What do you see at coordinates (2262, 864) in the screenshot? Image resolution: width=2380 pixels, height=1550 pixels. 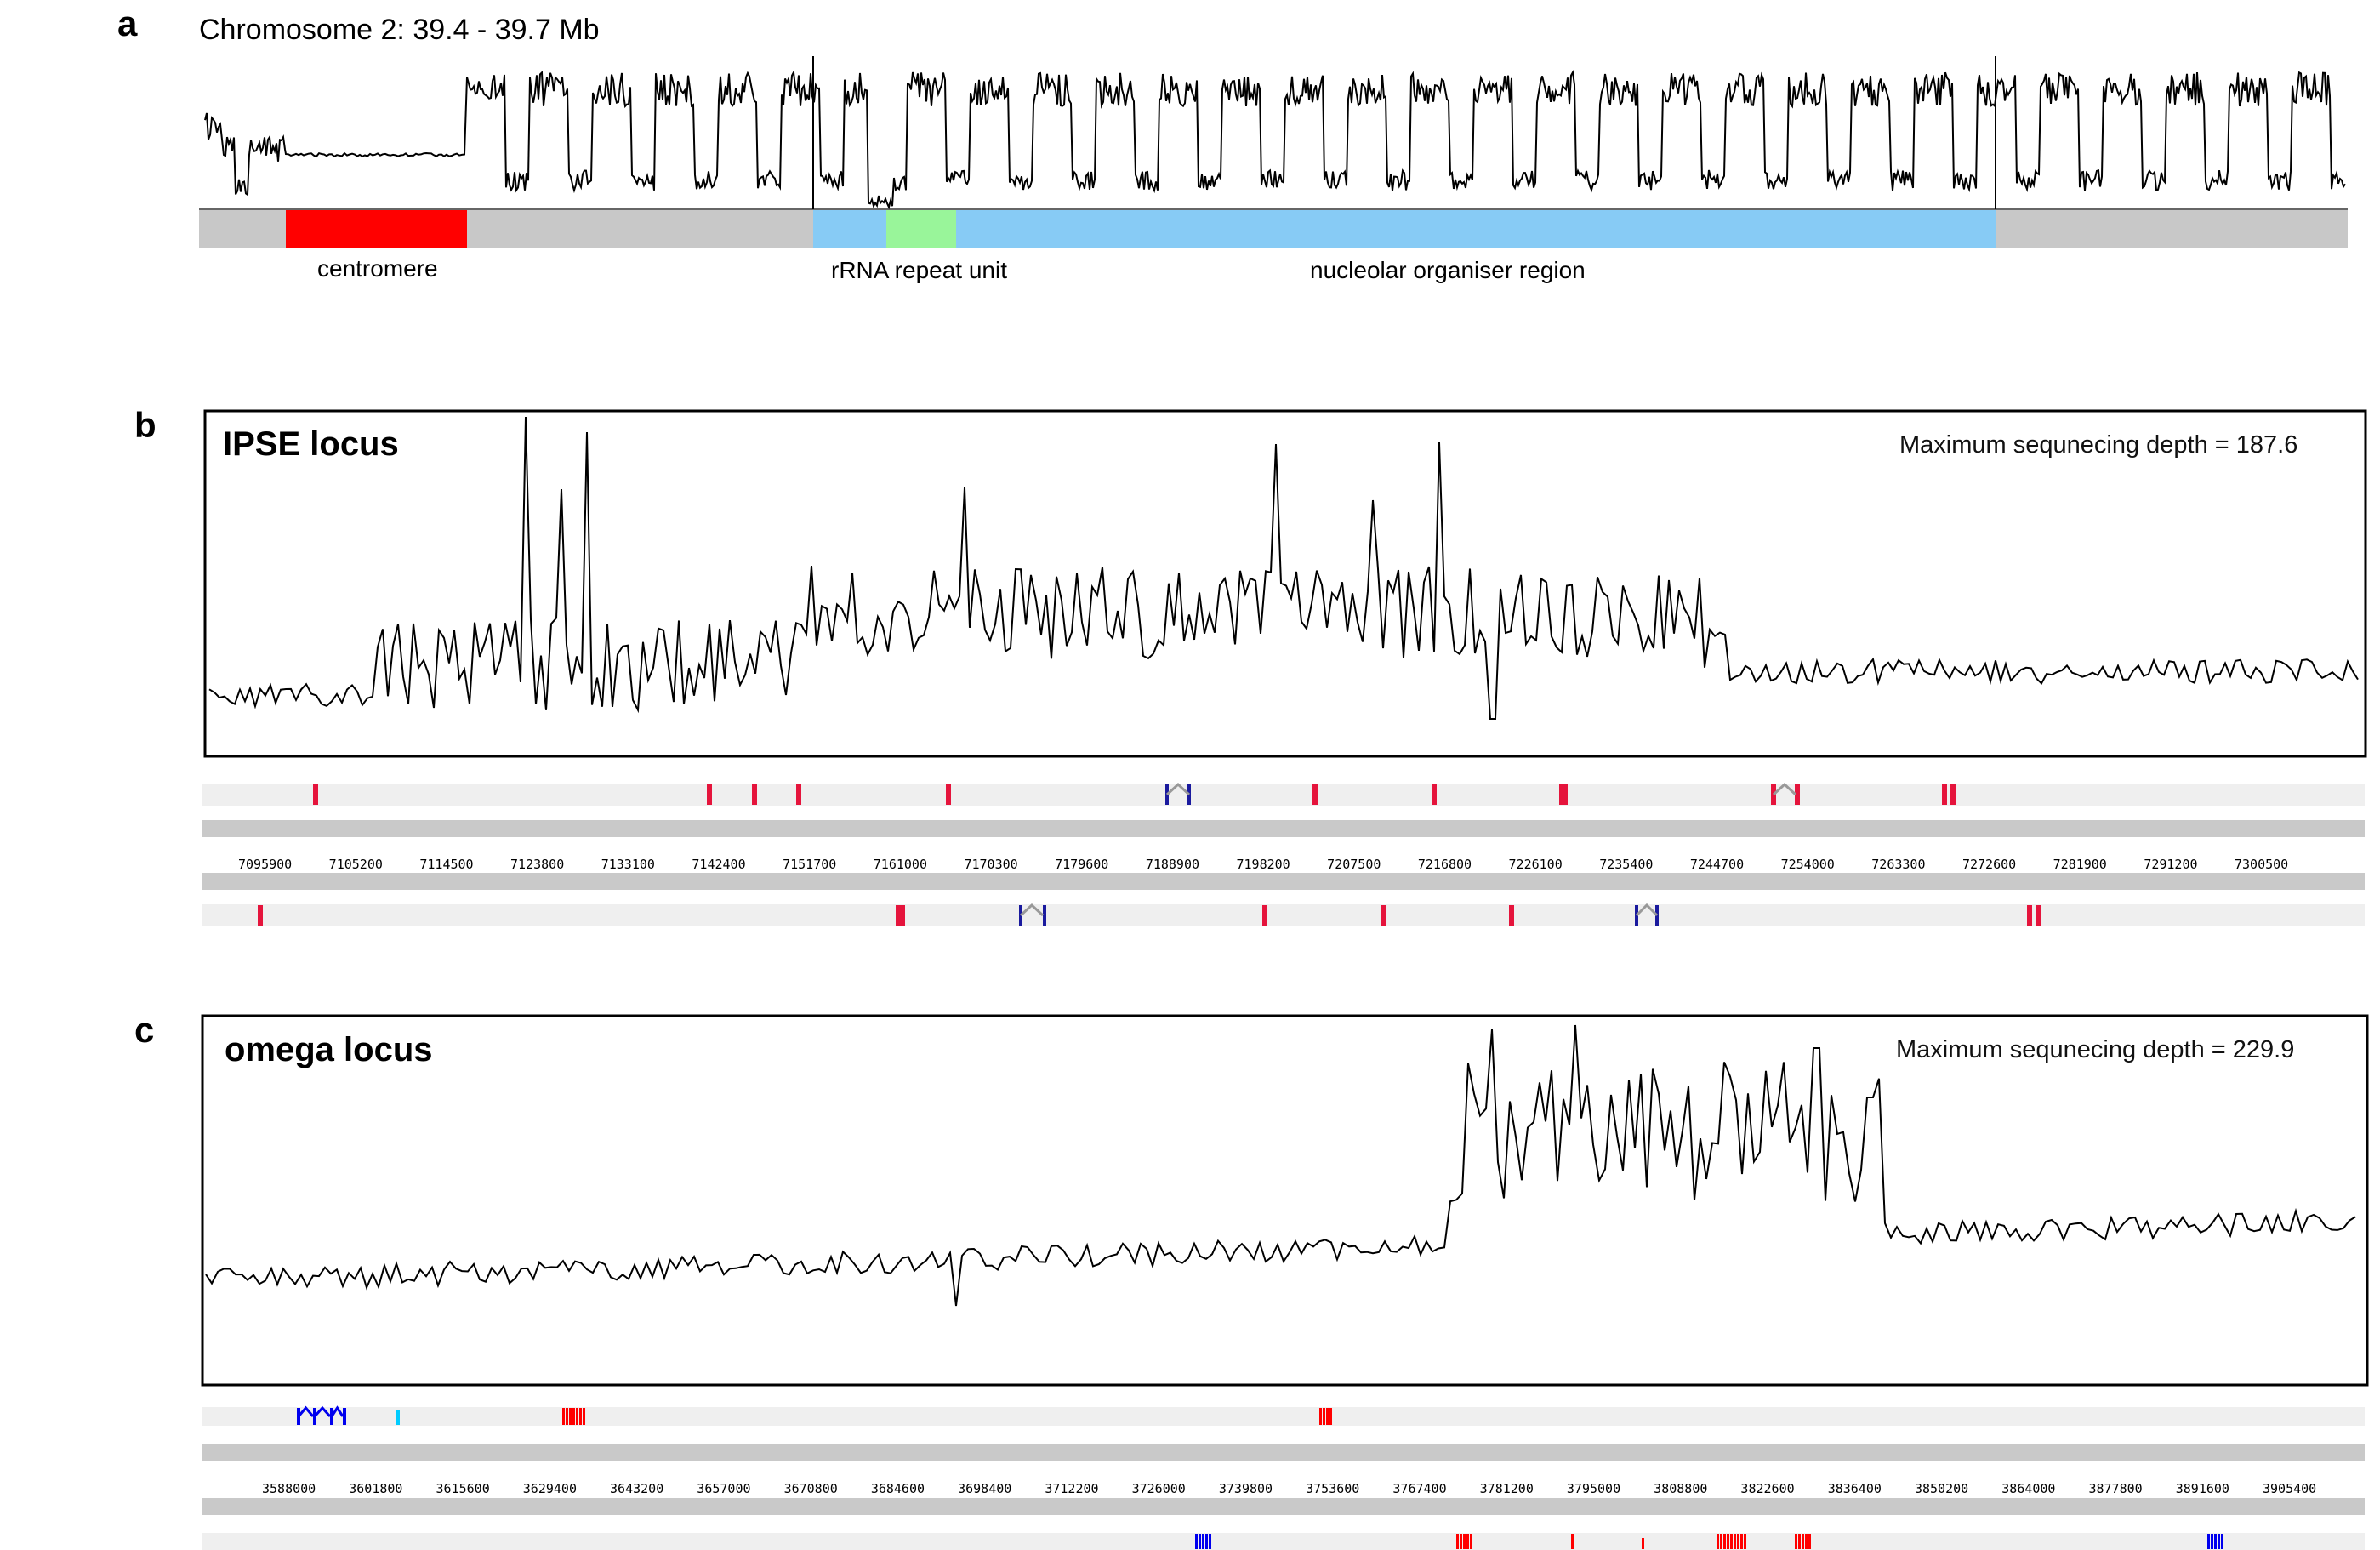 I see `ipse-tick-label: 7300500` at bounding box center [2262, 864].